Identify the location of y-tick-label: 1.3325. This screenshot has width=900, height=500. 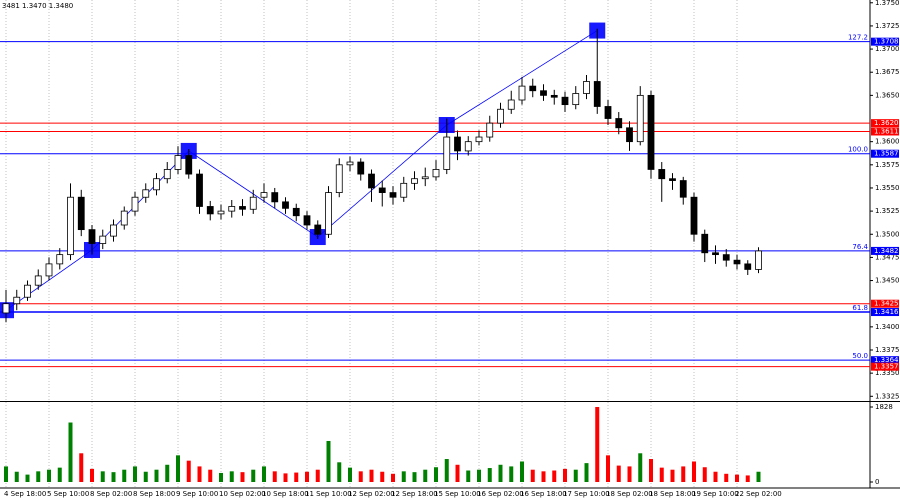
(887, 396).